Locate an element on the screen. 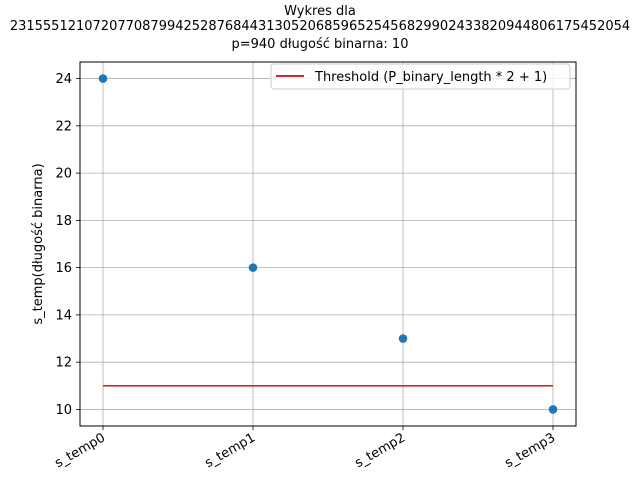 The width and height of the screenshot is (640, 480). legend-threshold-label: Threshold (P_binary_length * 2 + 1) is located at coordinates (430, 77).